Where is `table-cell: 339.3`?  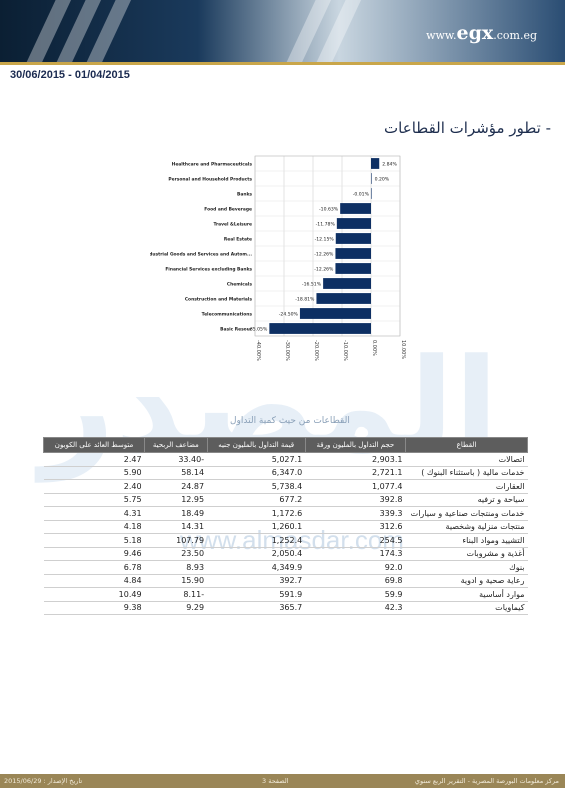 table-cell: 339.3 is located at coordinates (355, 513).